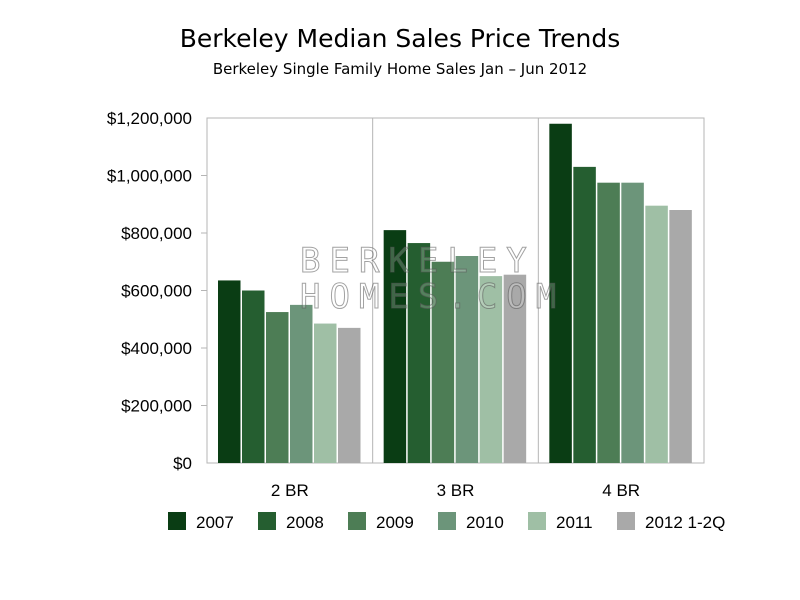 The height and width of the screenshot is (600, 800). What do you see at coordinates (149, 176) in the screenshot?
I see `y-tick-label: $1,000,000` at bounding box center [149, 176].